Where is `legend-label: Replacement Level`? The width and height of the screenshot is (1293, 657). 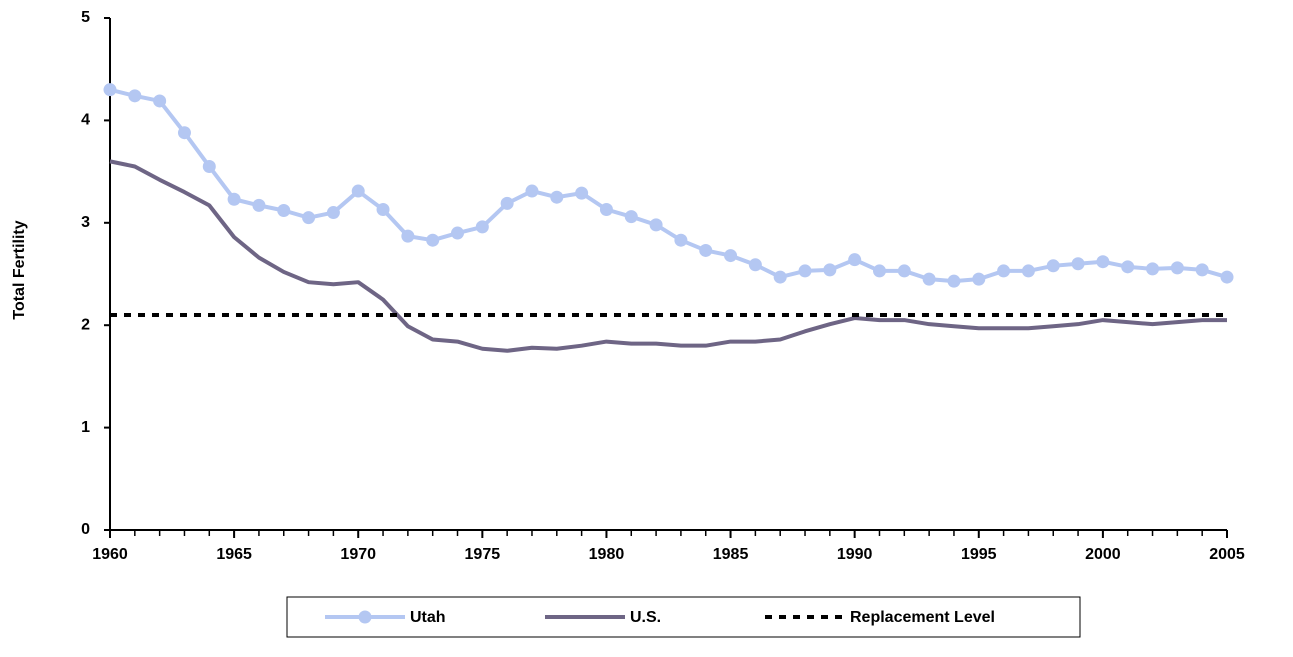 legend-label: Replacement Level is located at coordinates (922, 617).